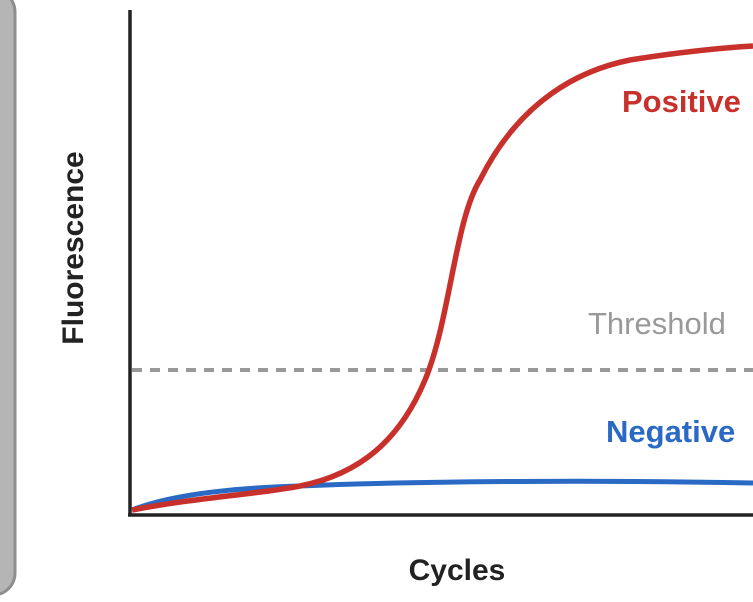 The height and width of the screenshot is (602, 753). I want to click on x-axis-label: Cycles, so click(457, 570).